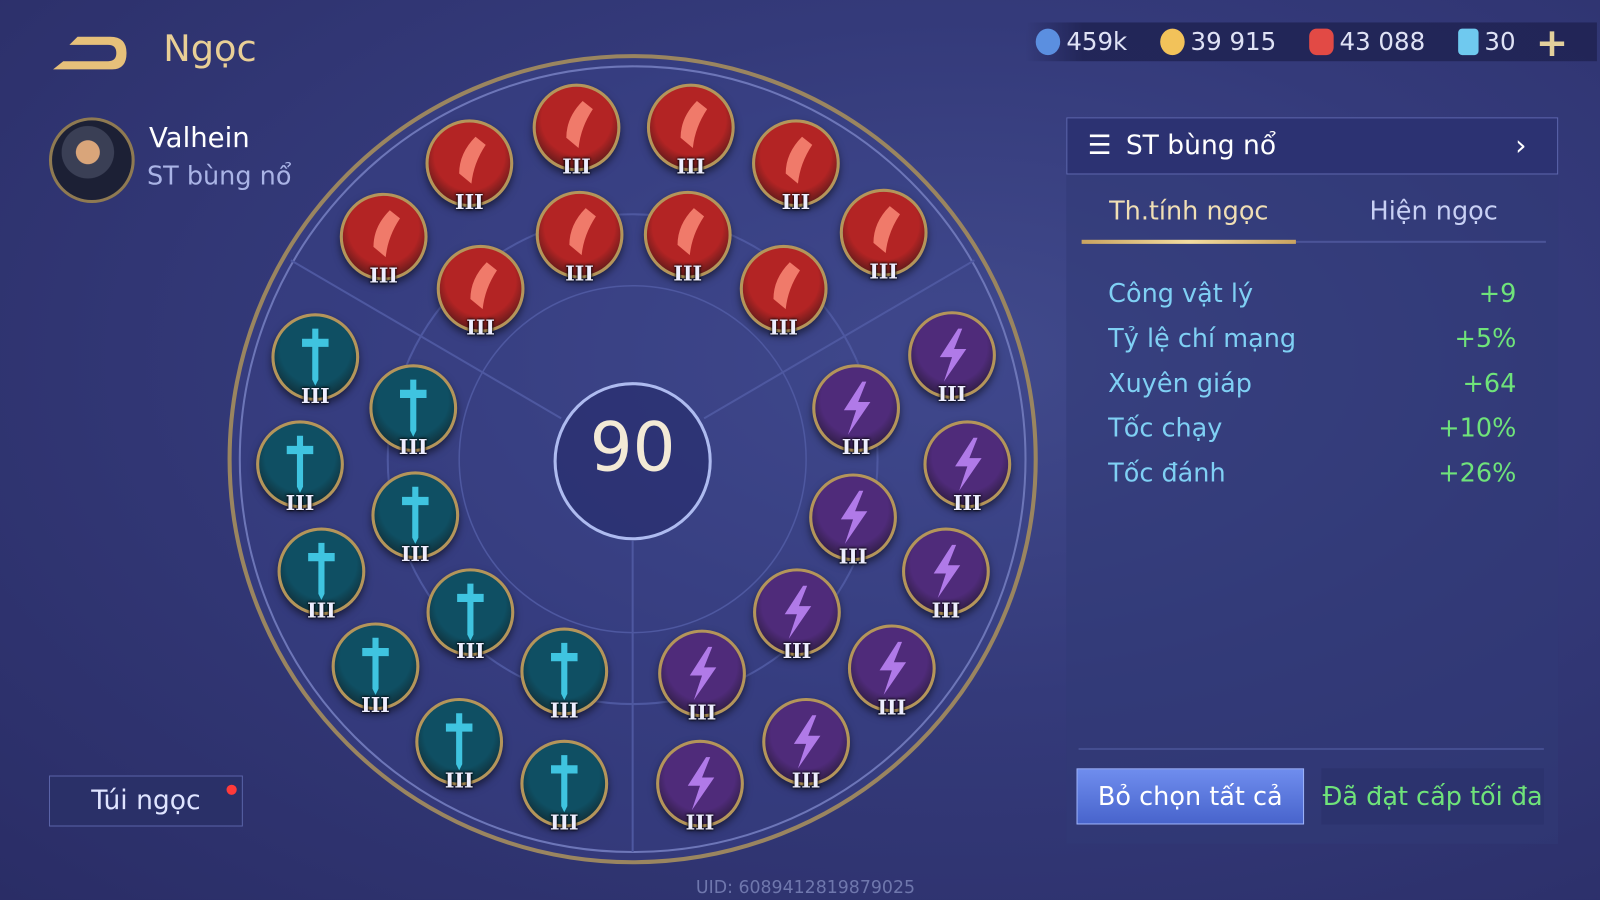 This screenshot has height=900, width=1600. What do you see at coordinates (1312, 146) in the screenshot?
I see `preset-selector: ☰ ST bùng nổ ›` at bounding box center [1312, 146].